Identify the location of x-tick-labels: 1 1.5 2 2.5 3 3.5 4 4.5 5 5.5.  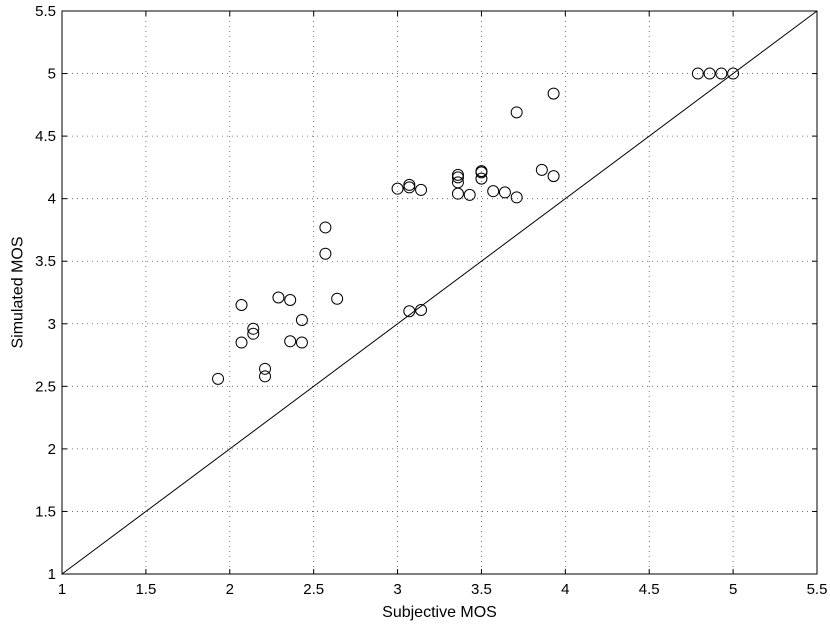
(443, 589).